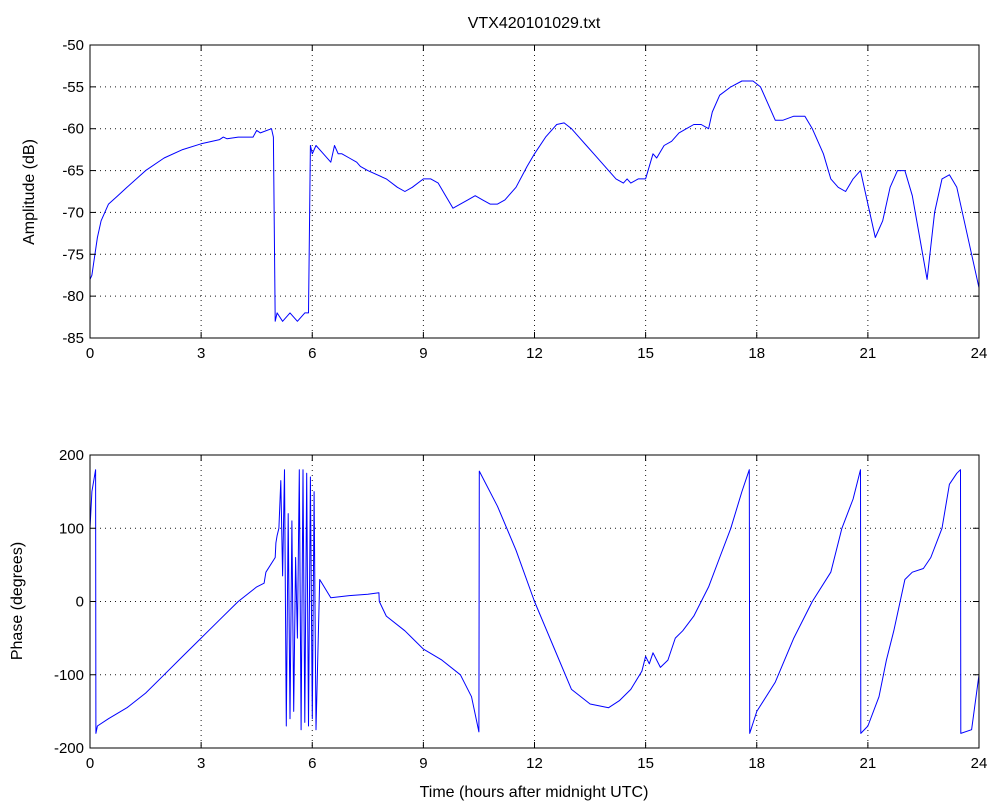 The image size is (998, 806). What do you see at coordinates (71, 528) in the screenshot?
I see `phase-y-tick-label: 100` at bounding box center [71, 528].